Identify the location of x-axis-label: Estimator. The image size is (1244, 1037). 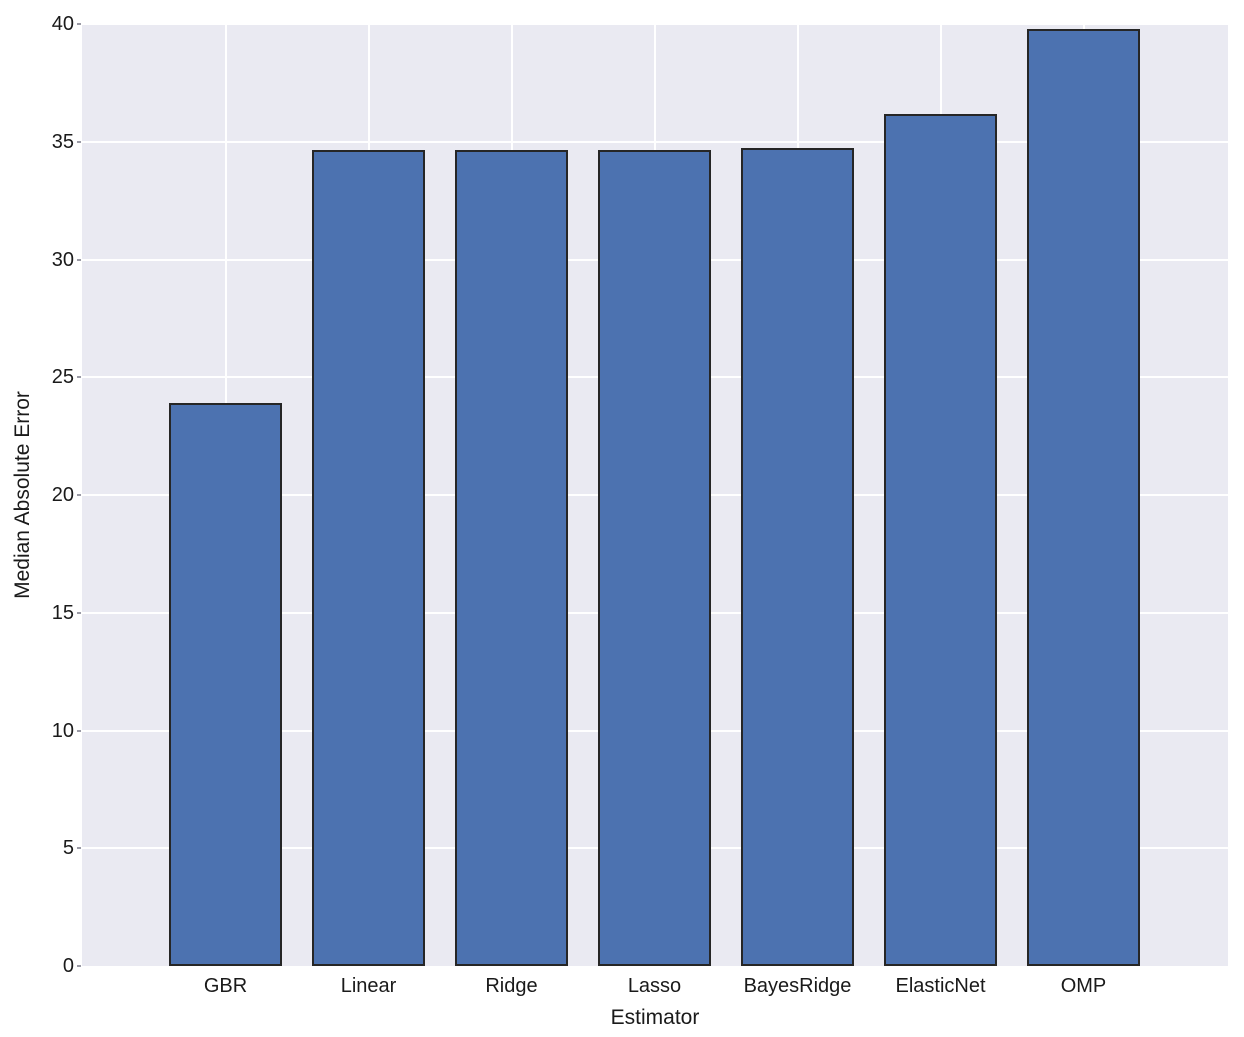
(655, 1017).